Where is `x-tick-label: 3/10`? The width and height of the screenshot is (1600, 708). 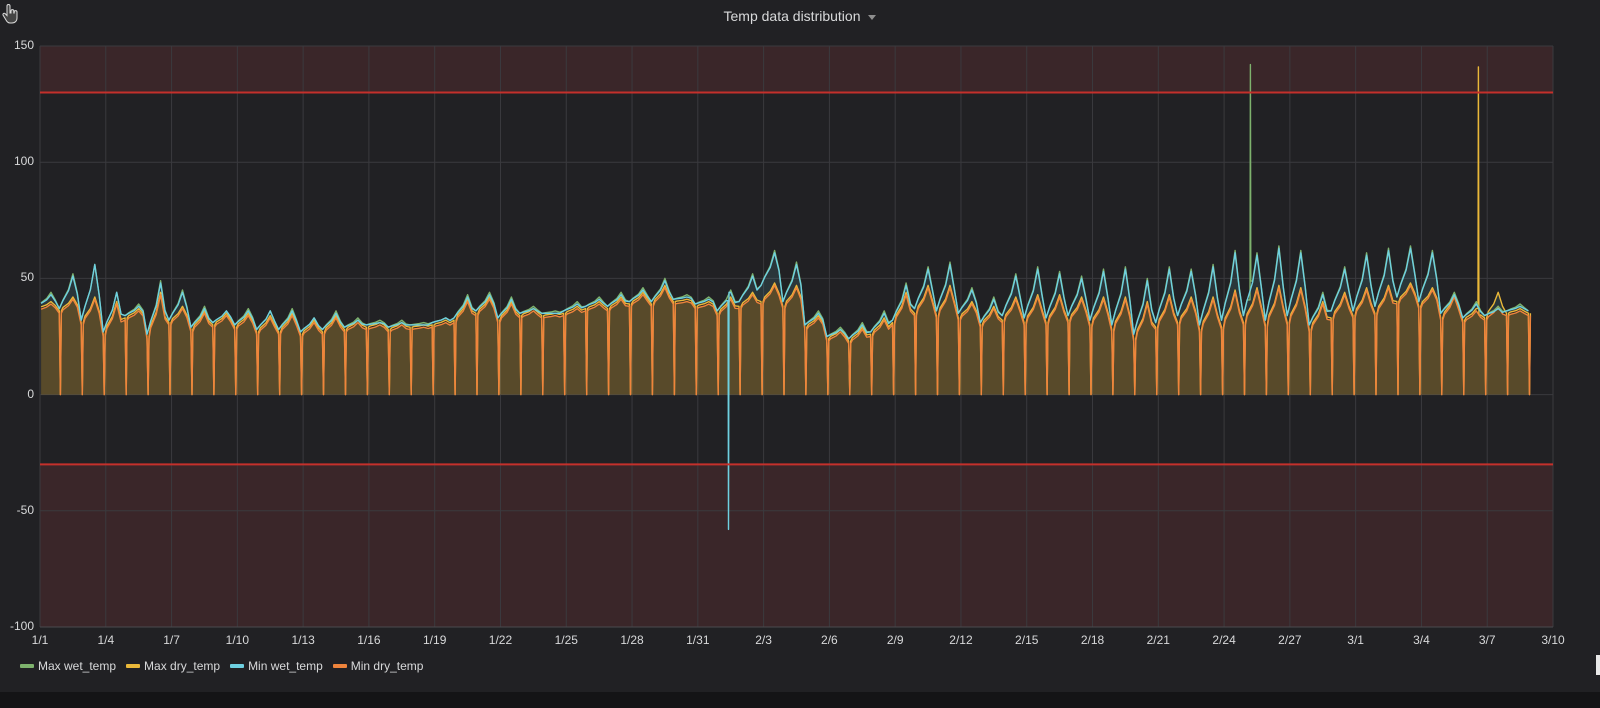 x-tick-label: 3/10 is located at coordinates (1553, 640).